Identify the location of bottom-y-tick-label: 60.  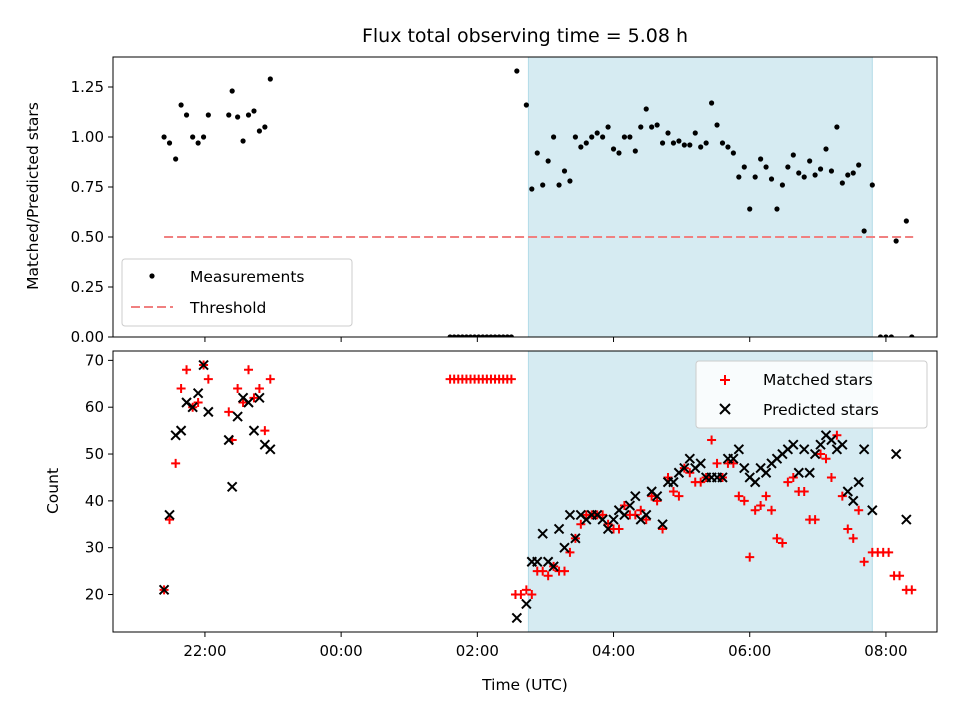
(94, 407).